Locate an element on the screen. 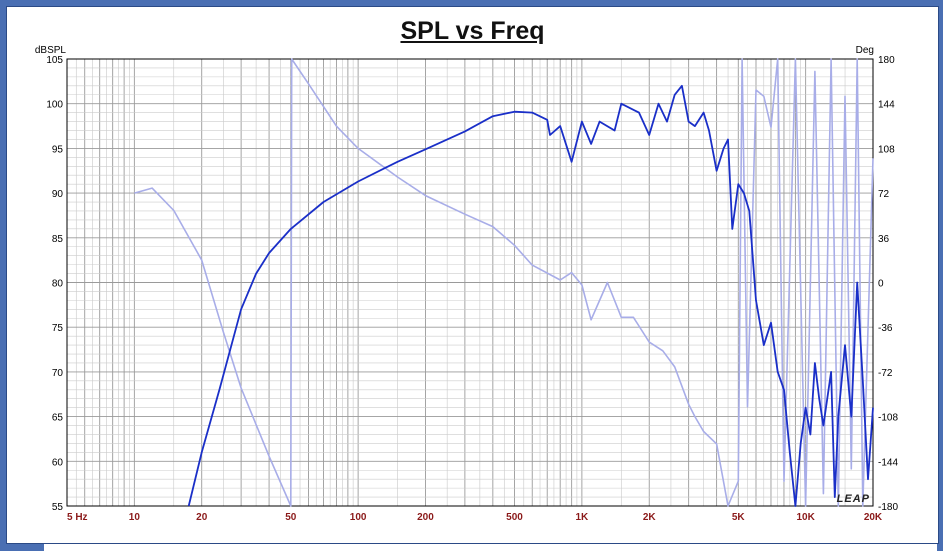 The height and width of the screenshot is (551, 943). leap-watermark: LEAP is located at coordinates (853, 499).